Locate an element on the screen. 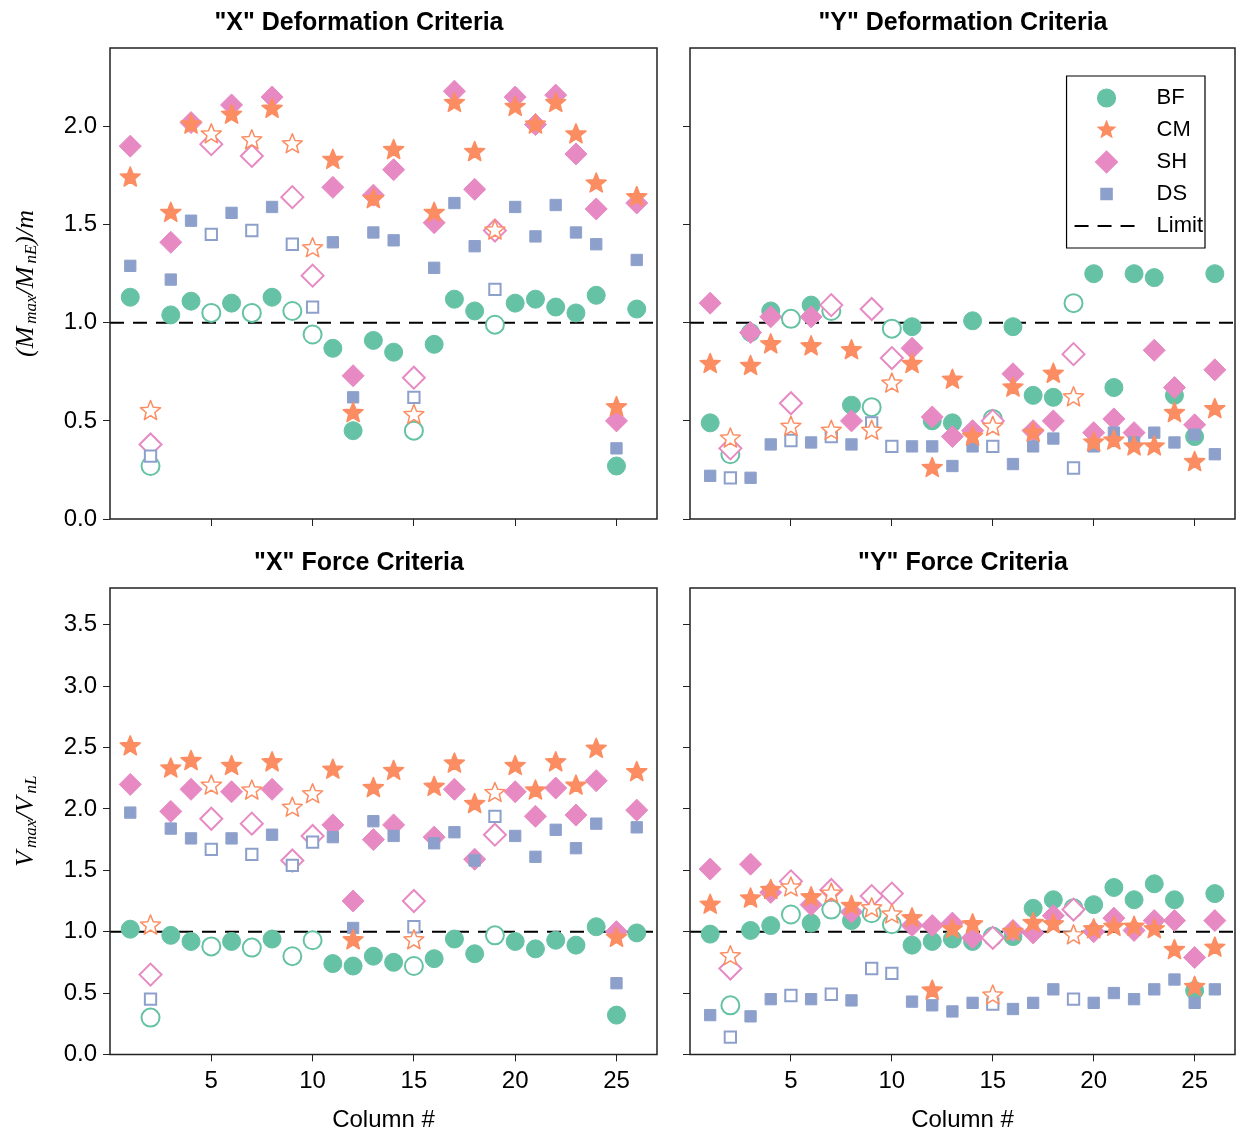 Image resolution: width=1248 pixels, height=1145 pixels. legend-label: SH is located at coordinates (1172, 161).